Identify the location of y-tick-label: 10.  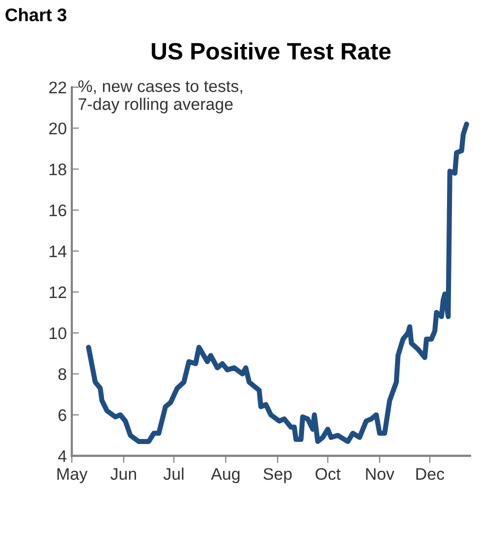
(58, 333).